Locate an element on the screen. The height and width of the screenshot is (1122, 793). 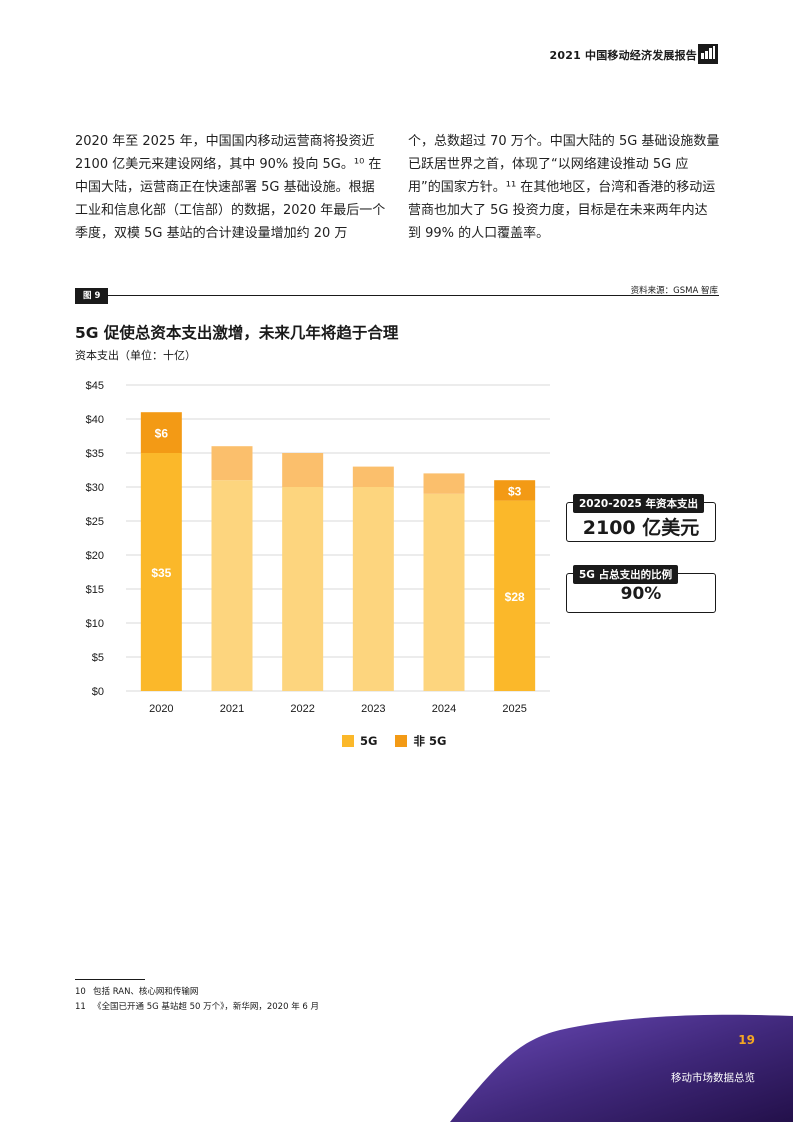
bar-non-5g-2025 is located at coordinates (515, 490).